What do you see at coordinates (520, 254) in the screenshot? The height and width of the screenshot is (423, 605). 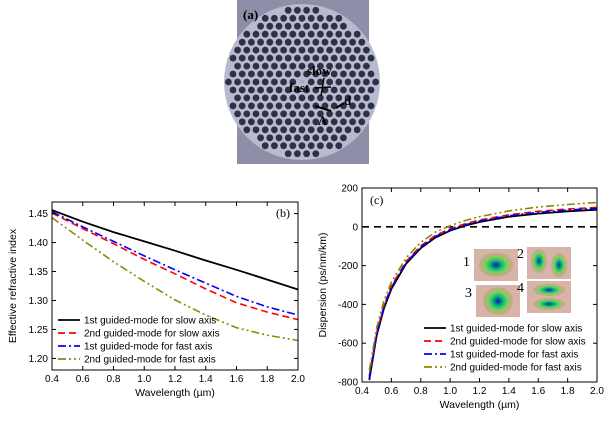 I see `mode-profile-label-2: 2` at bounding box center [520, 254].